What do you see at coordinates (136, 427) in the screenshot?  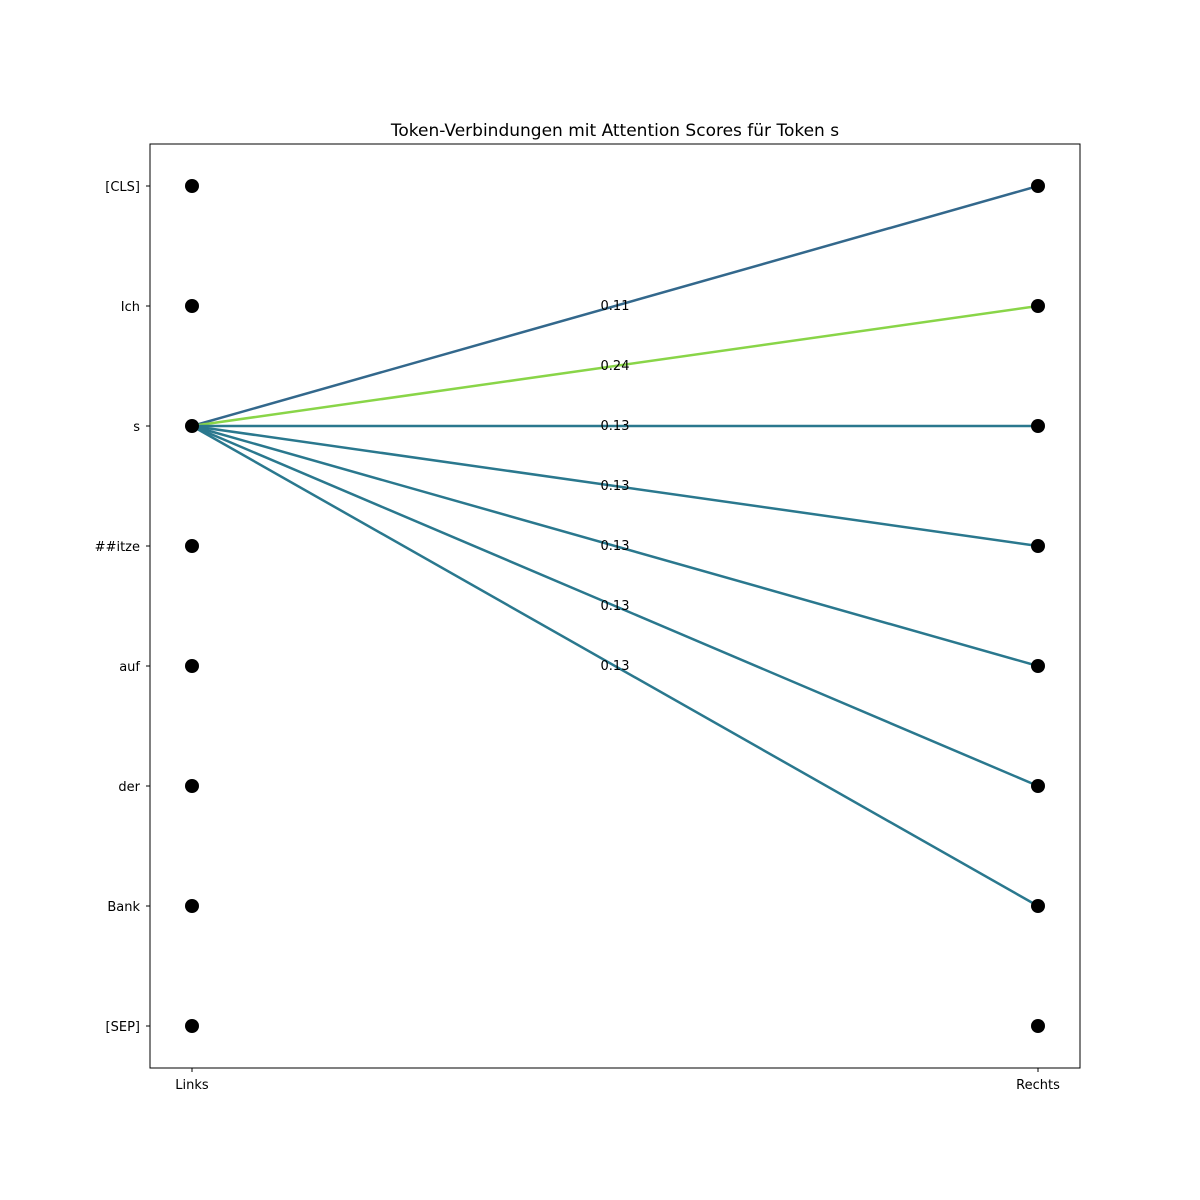 I see `y-tick-label-2: s` at bounding box center [136, 427].